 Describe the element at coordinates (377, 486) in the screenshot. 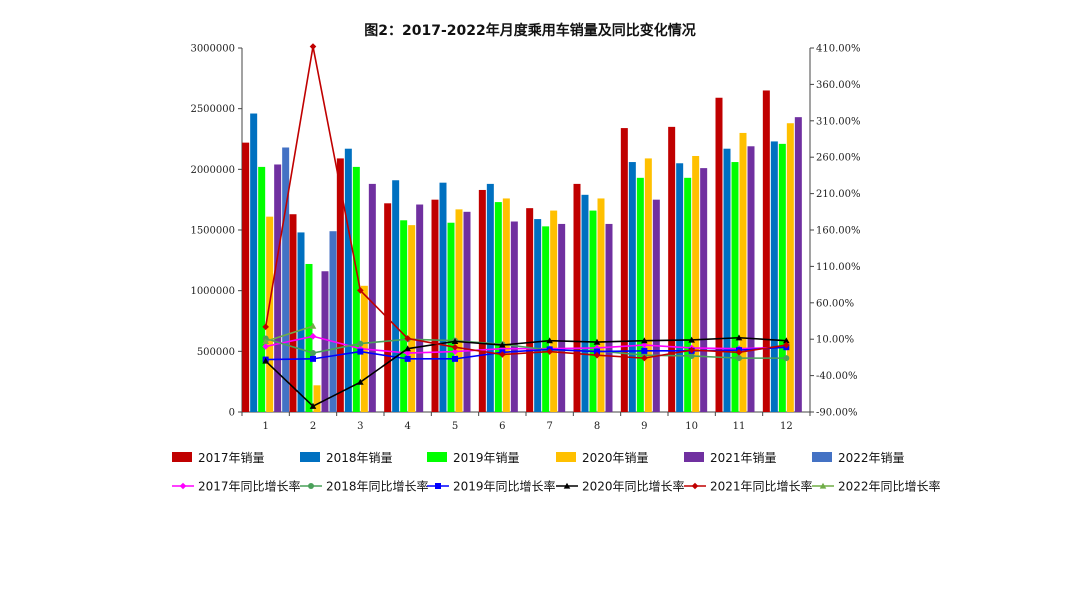

I see `legend-label: 2018年同比增长率` at that location.